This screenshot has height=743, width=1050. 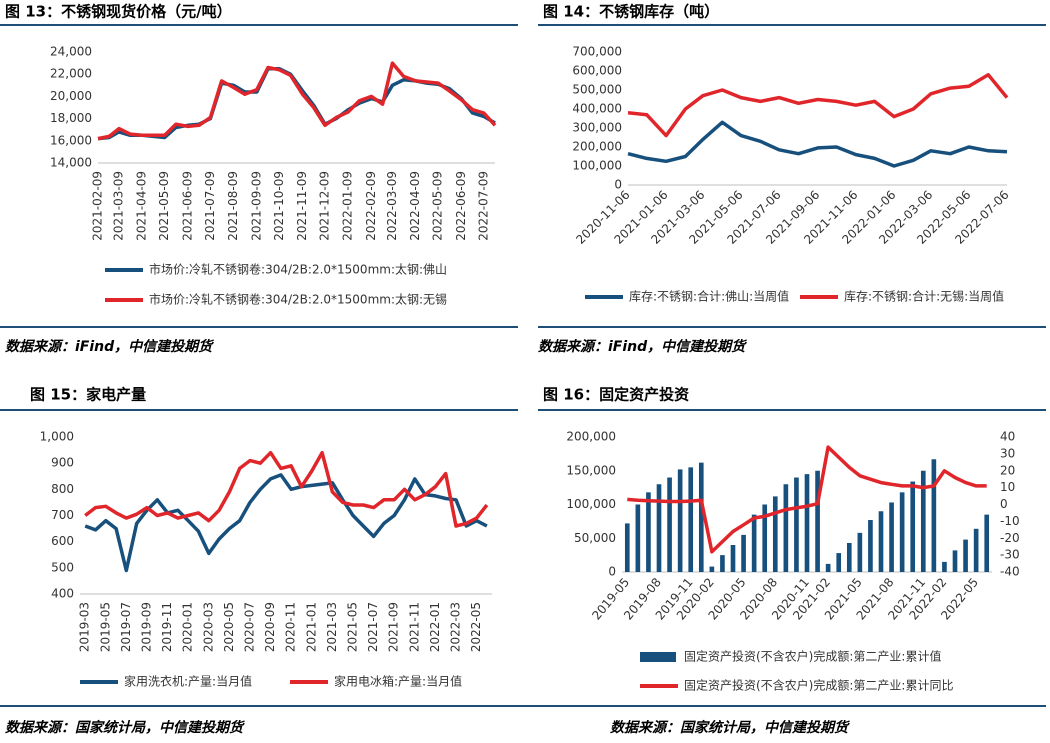 What do you see at coordinates (476, 627) in the screenshot?
I see `x-tick-label: 2022-05` at bounding box center [476, 627].